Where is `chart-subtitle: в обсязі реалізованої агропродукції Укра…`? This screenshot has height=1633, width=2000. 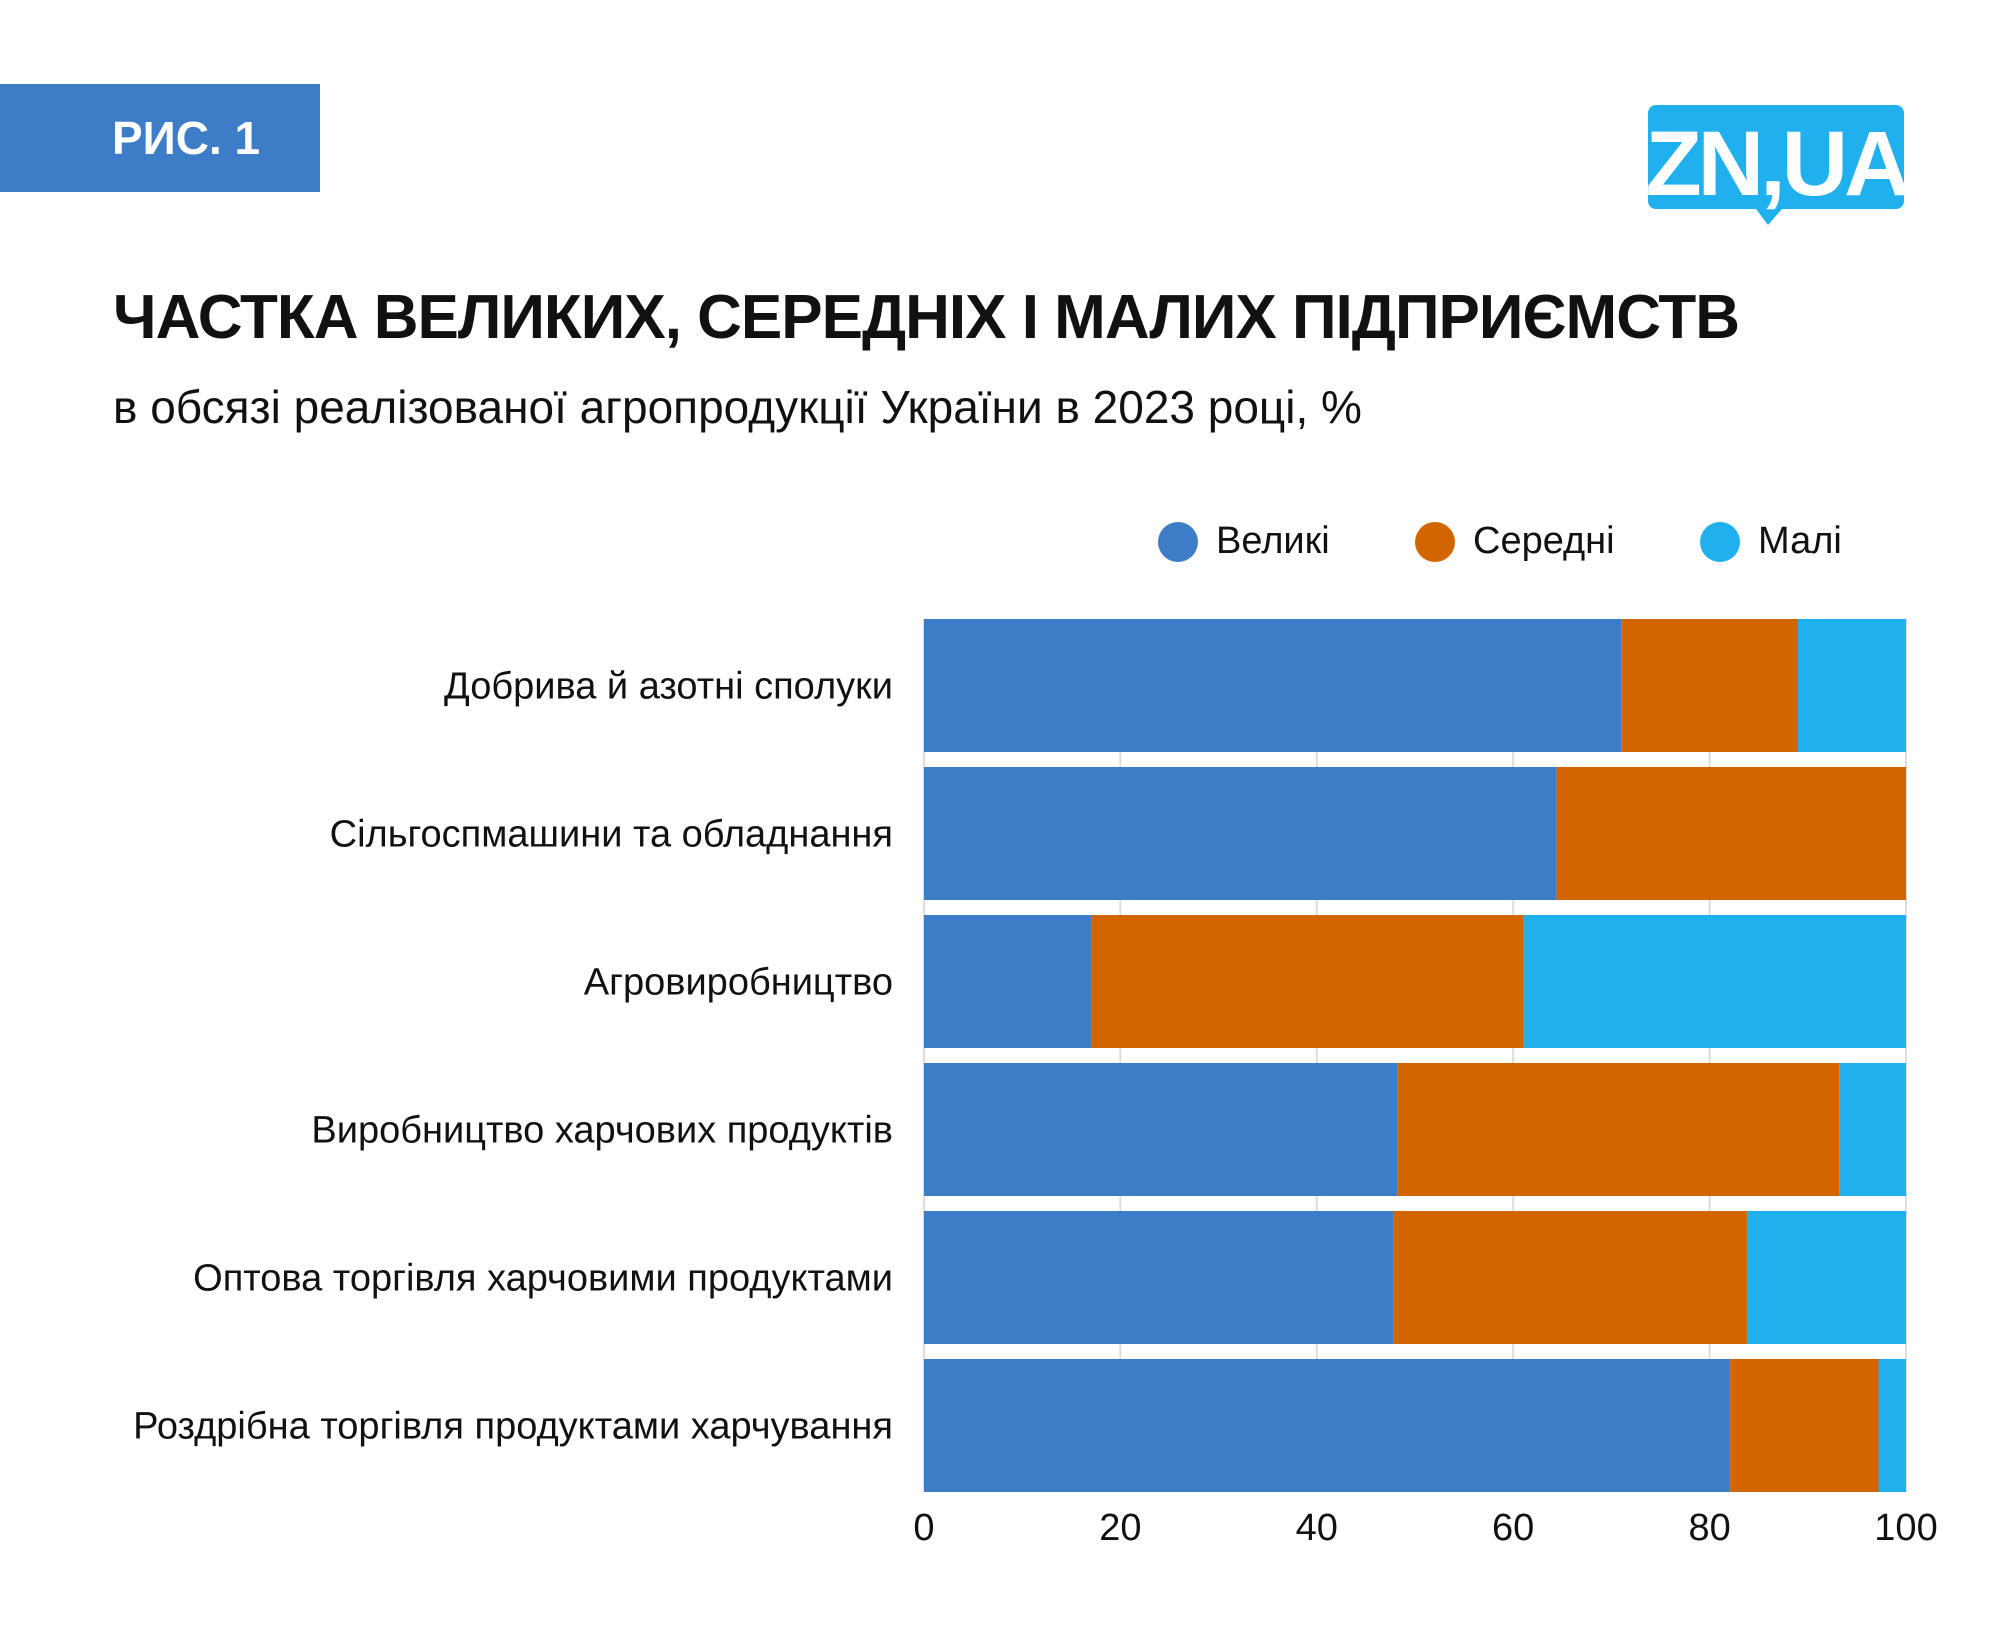
chart-subtitle: в обсязі реалізованої агропродукції Укра… is located at coordinates (737, 407).